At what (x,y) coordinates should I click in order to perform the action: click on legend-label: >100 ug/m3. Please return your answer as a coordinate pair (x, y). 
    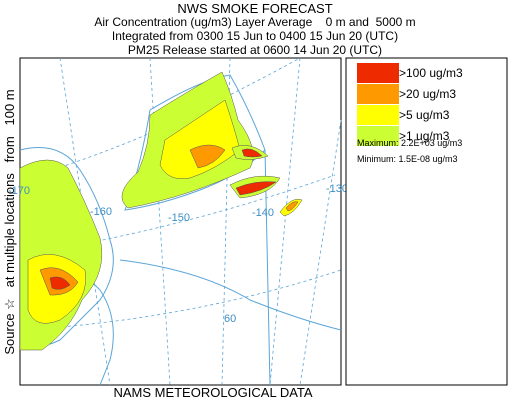
    Looking at the image, I should click on (431, 73).